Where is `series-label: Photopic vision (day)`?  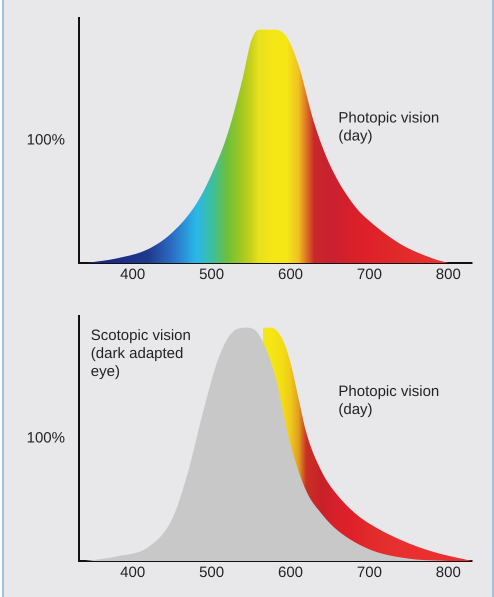 series-label: Photopic vision (day) is located at coordinates (389, 127).